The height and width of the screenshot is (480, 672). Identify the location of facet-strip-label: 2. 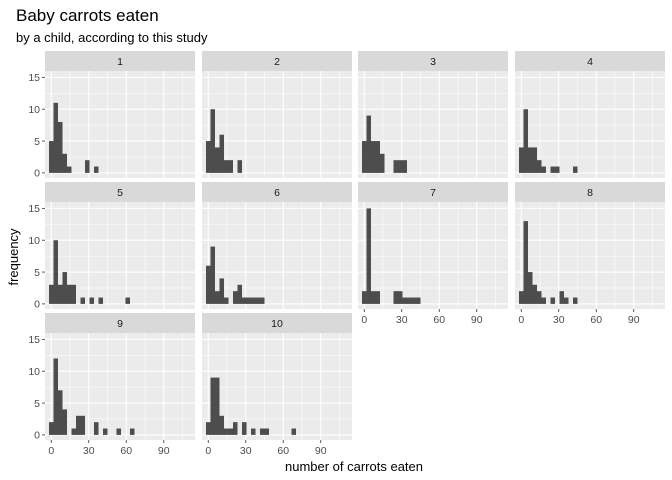
(277, 62).